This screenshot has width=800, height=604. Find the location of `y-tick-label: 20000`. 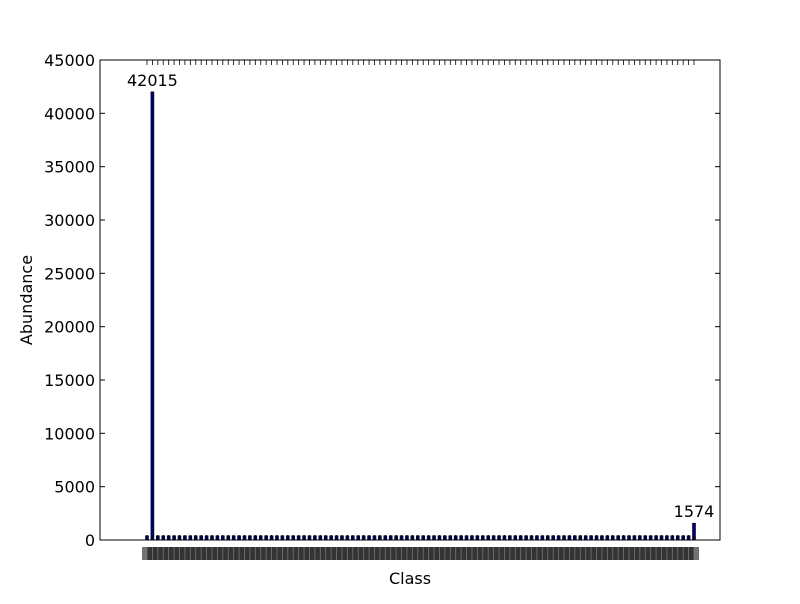

y-tick-label: 20000 is located at coordinates (69, 327).